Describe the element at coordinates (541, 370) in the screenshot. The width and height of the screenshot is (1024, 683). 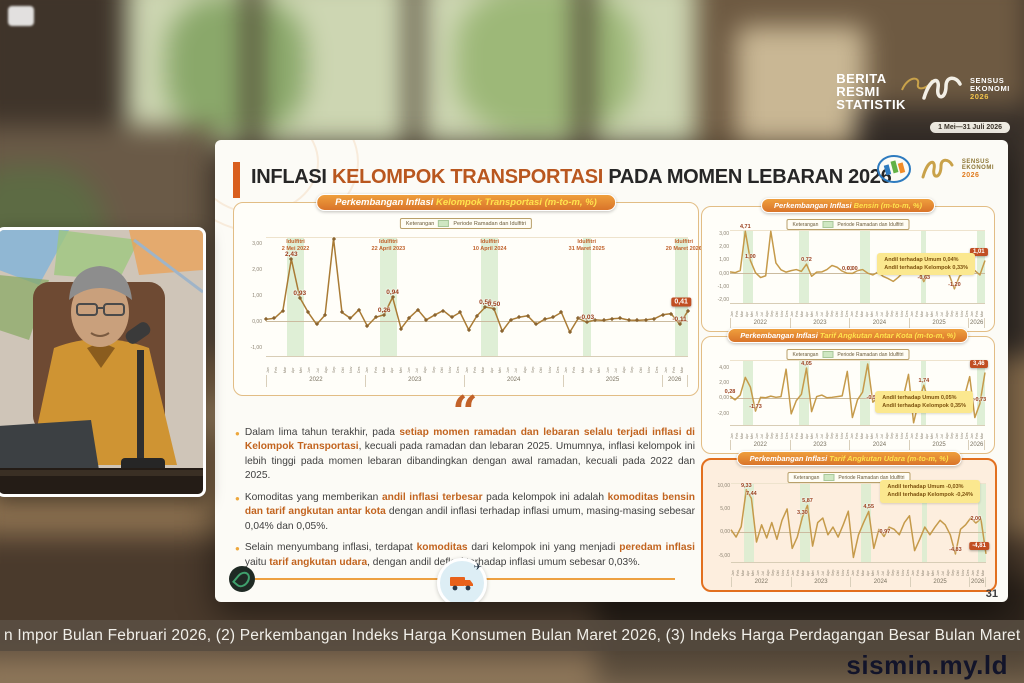
I see `month-tick: Okt` at that location.